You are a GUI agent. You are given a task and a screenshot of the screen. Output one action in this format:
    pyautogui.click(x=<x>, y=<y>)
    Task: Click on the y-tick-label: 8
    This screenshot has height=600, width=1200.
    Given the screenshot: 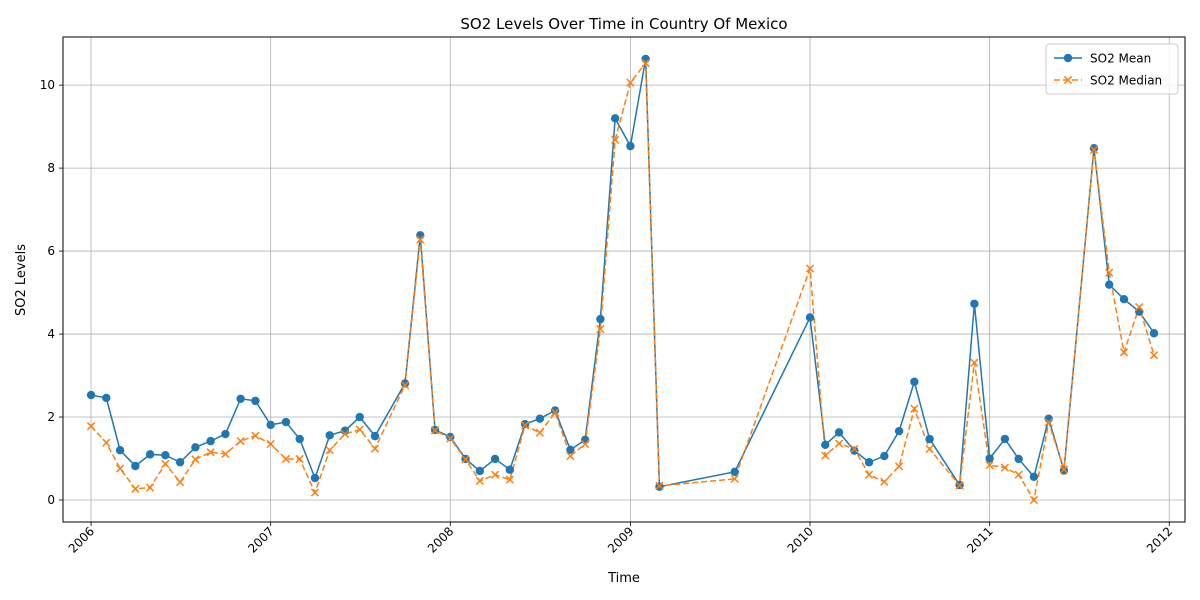 What is the action you would take?
    pyautogui.click(x=51, y=168)
    